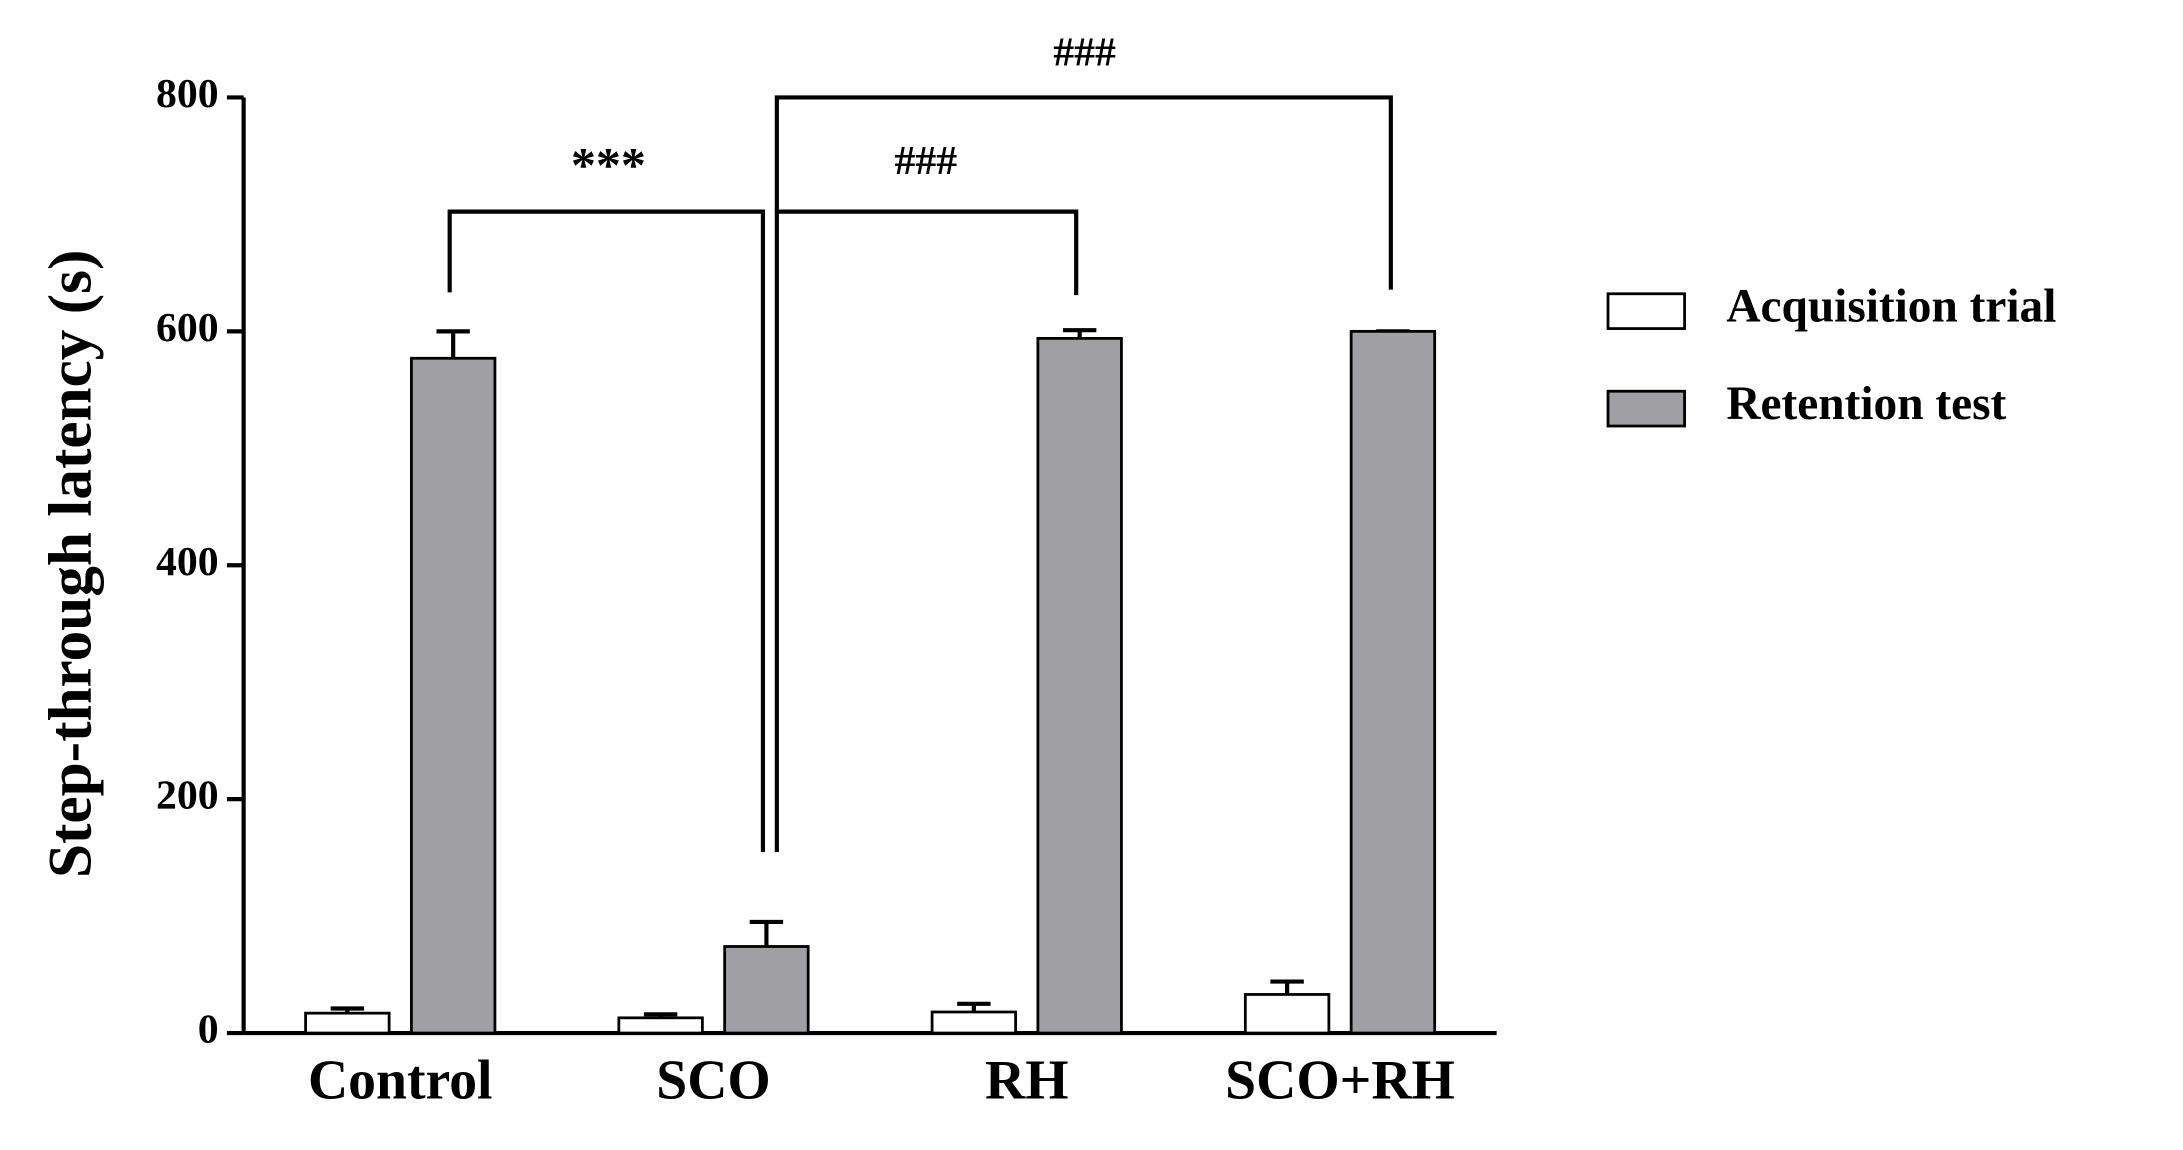  What do you see at coordinates (713, 1081) in the screenshot?
I see `x-tick-label: SCO` at bounding box center [713, 1081].